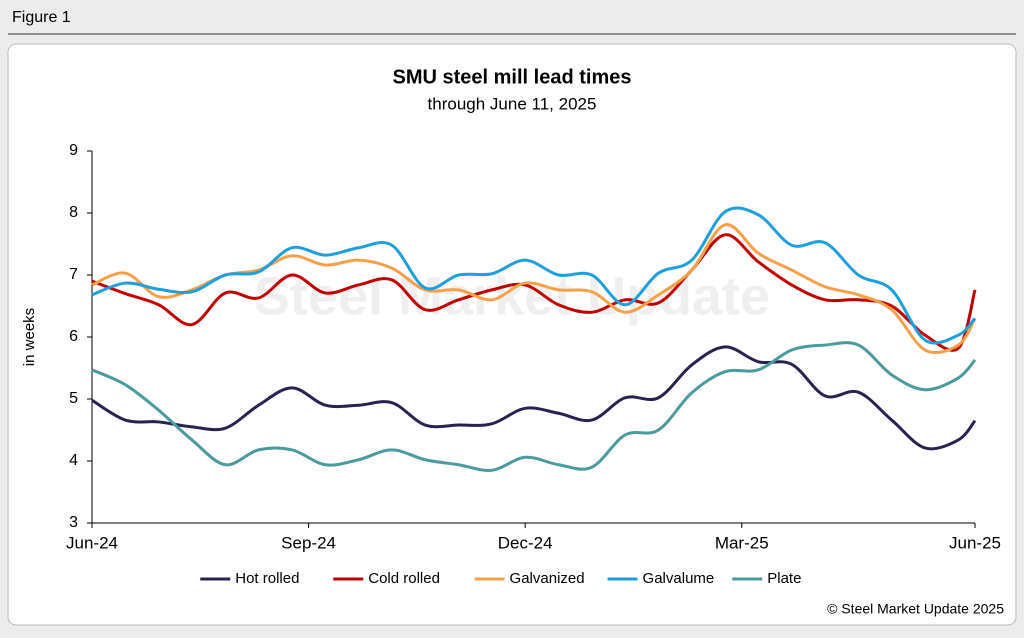  Describe the element at coordinates (404, 578) in the screenshot. I see `legend-label: Cold rolled` at that location.